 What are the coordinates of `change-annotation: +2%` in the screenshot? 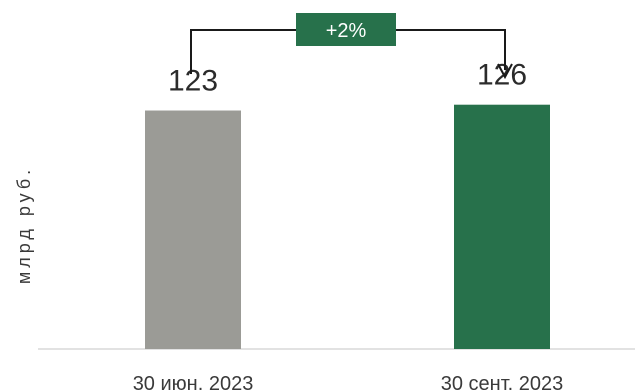 It's located at (351, 46).